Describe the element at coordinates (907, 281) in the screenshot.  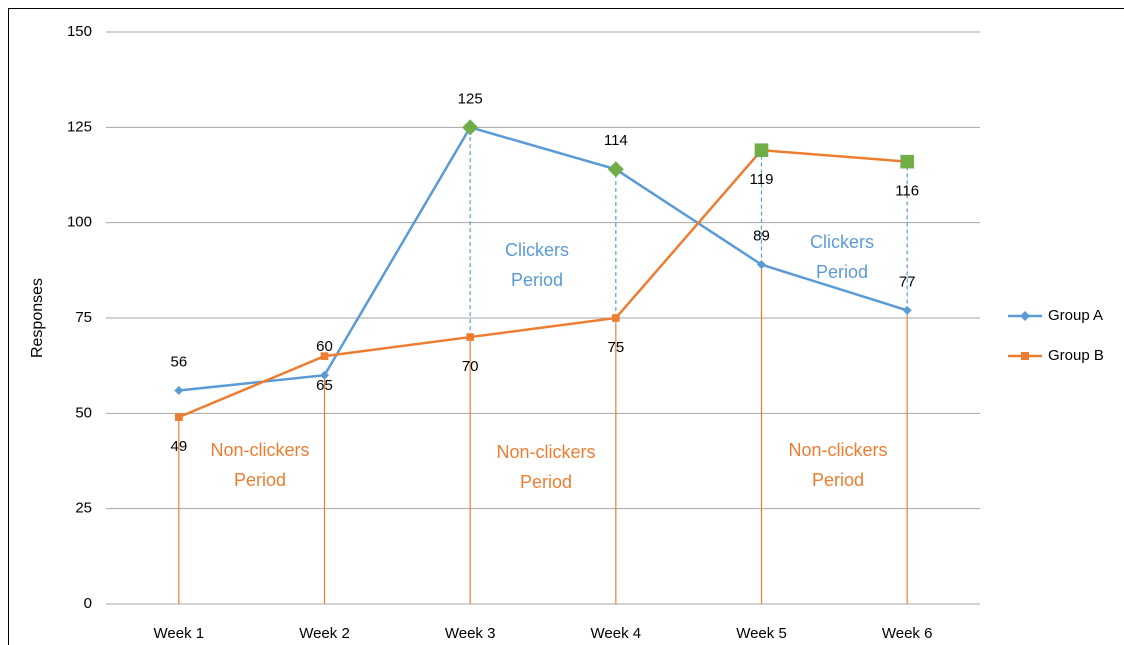
I see `data-label: 77` at that location.